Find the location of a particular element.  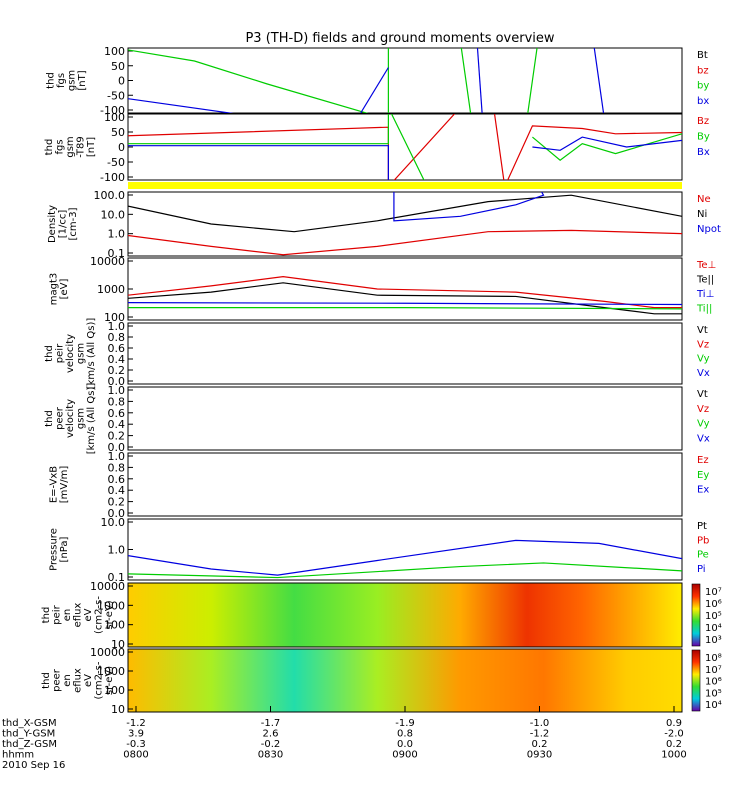

y-tick-label: 0 is located at coordinates (121, 81).